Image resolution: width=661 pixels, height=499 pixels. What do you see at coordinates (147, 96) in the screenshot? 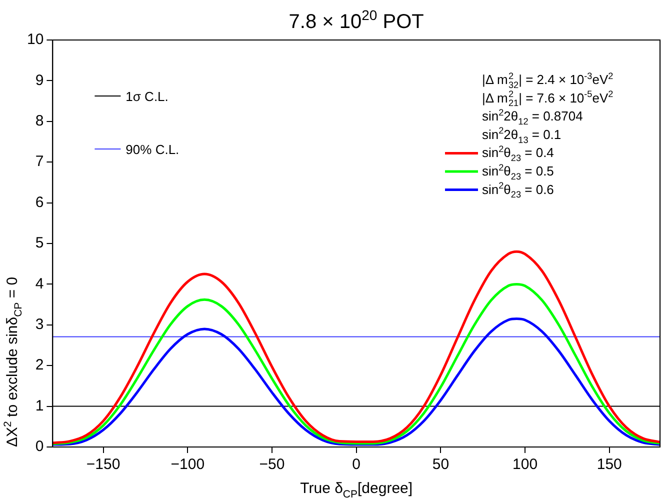
I see `legend-label: 1σ C.L.` at bounding box center [147, 96].